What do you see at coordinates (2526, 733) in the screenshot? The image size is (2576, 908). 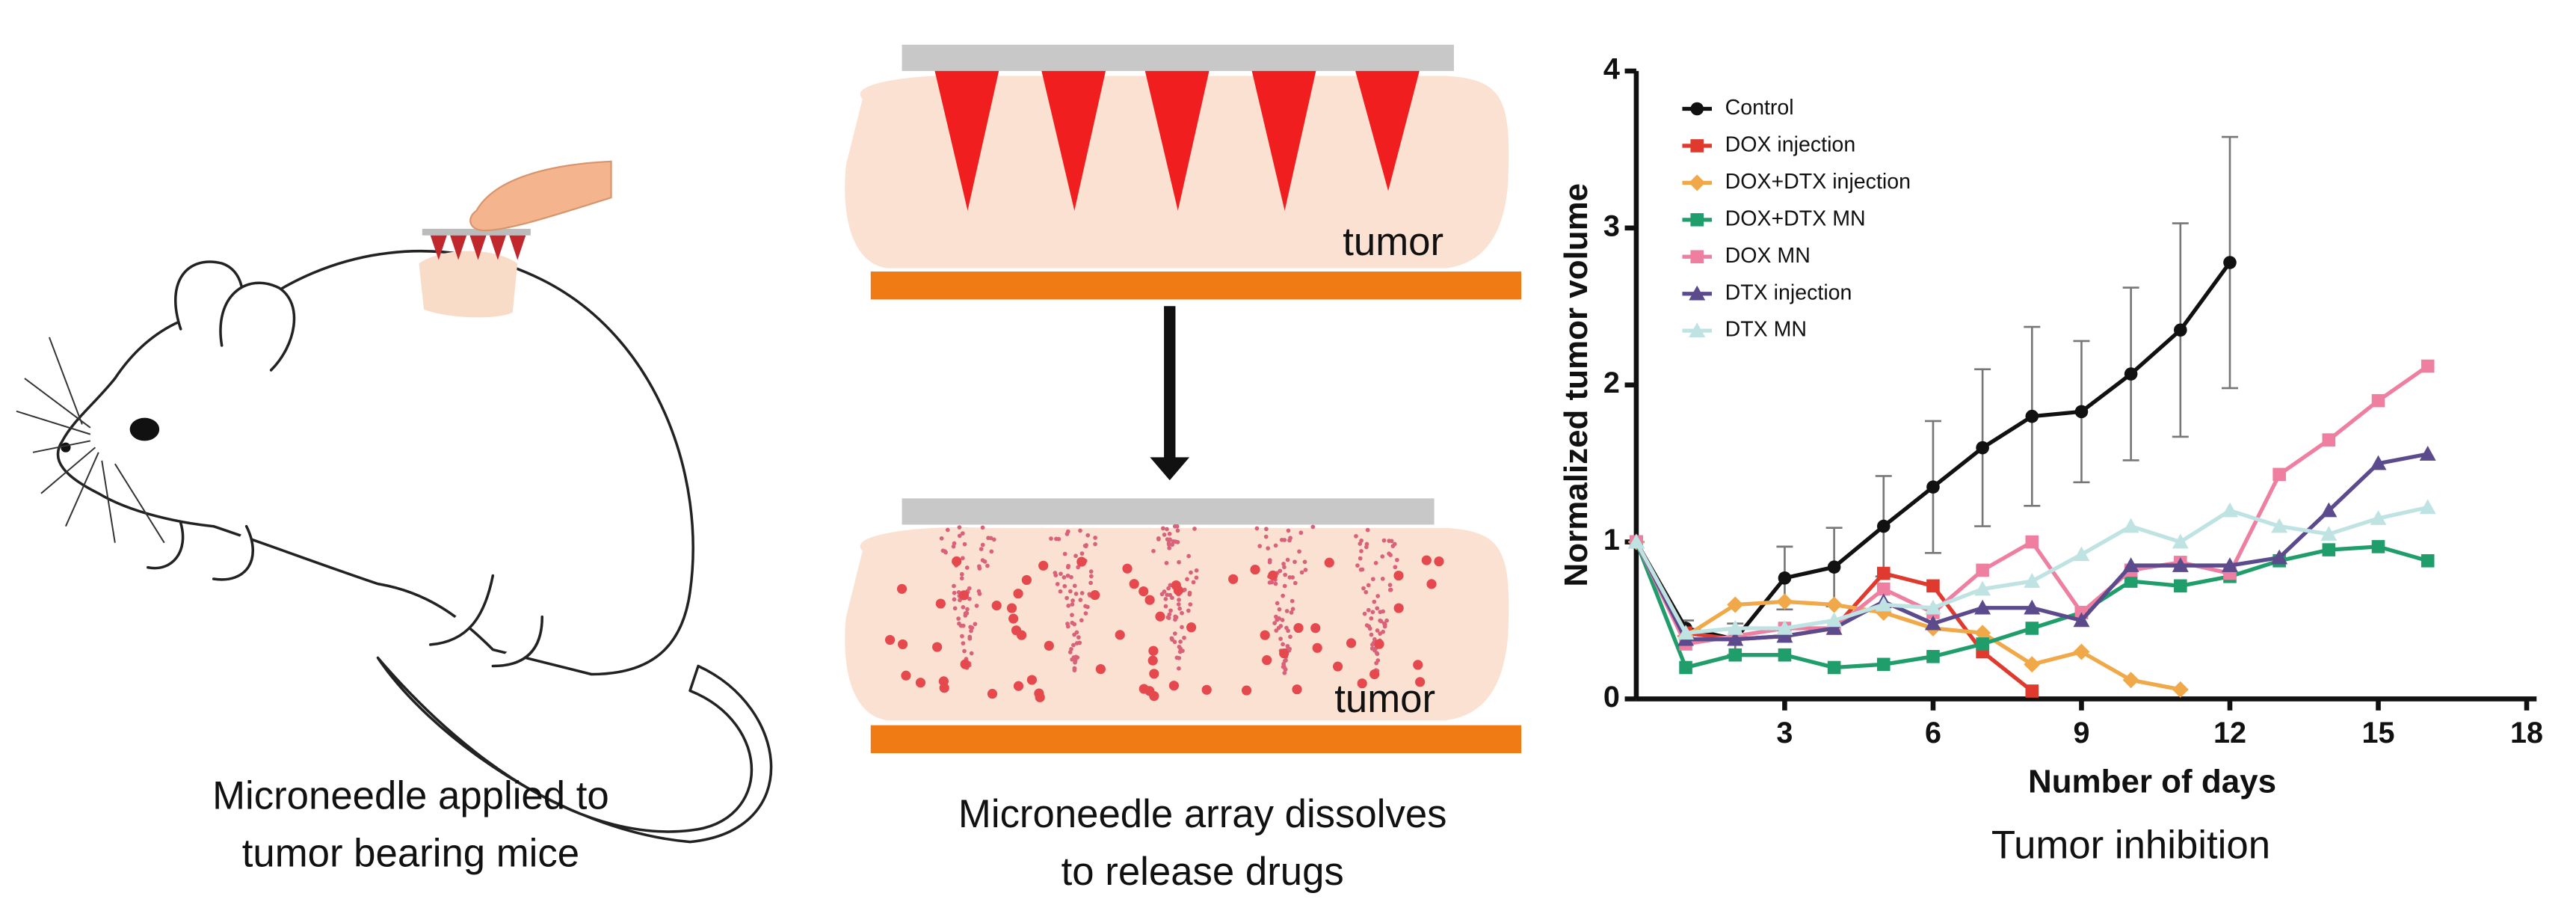 I see `x-tick-label: 18` at bounding box center [2526, 733].